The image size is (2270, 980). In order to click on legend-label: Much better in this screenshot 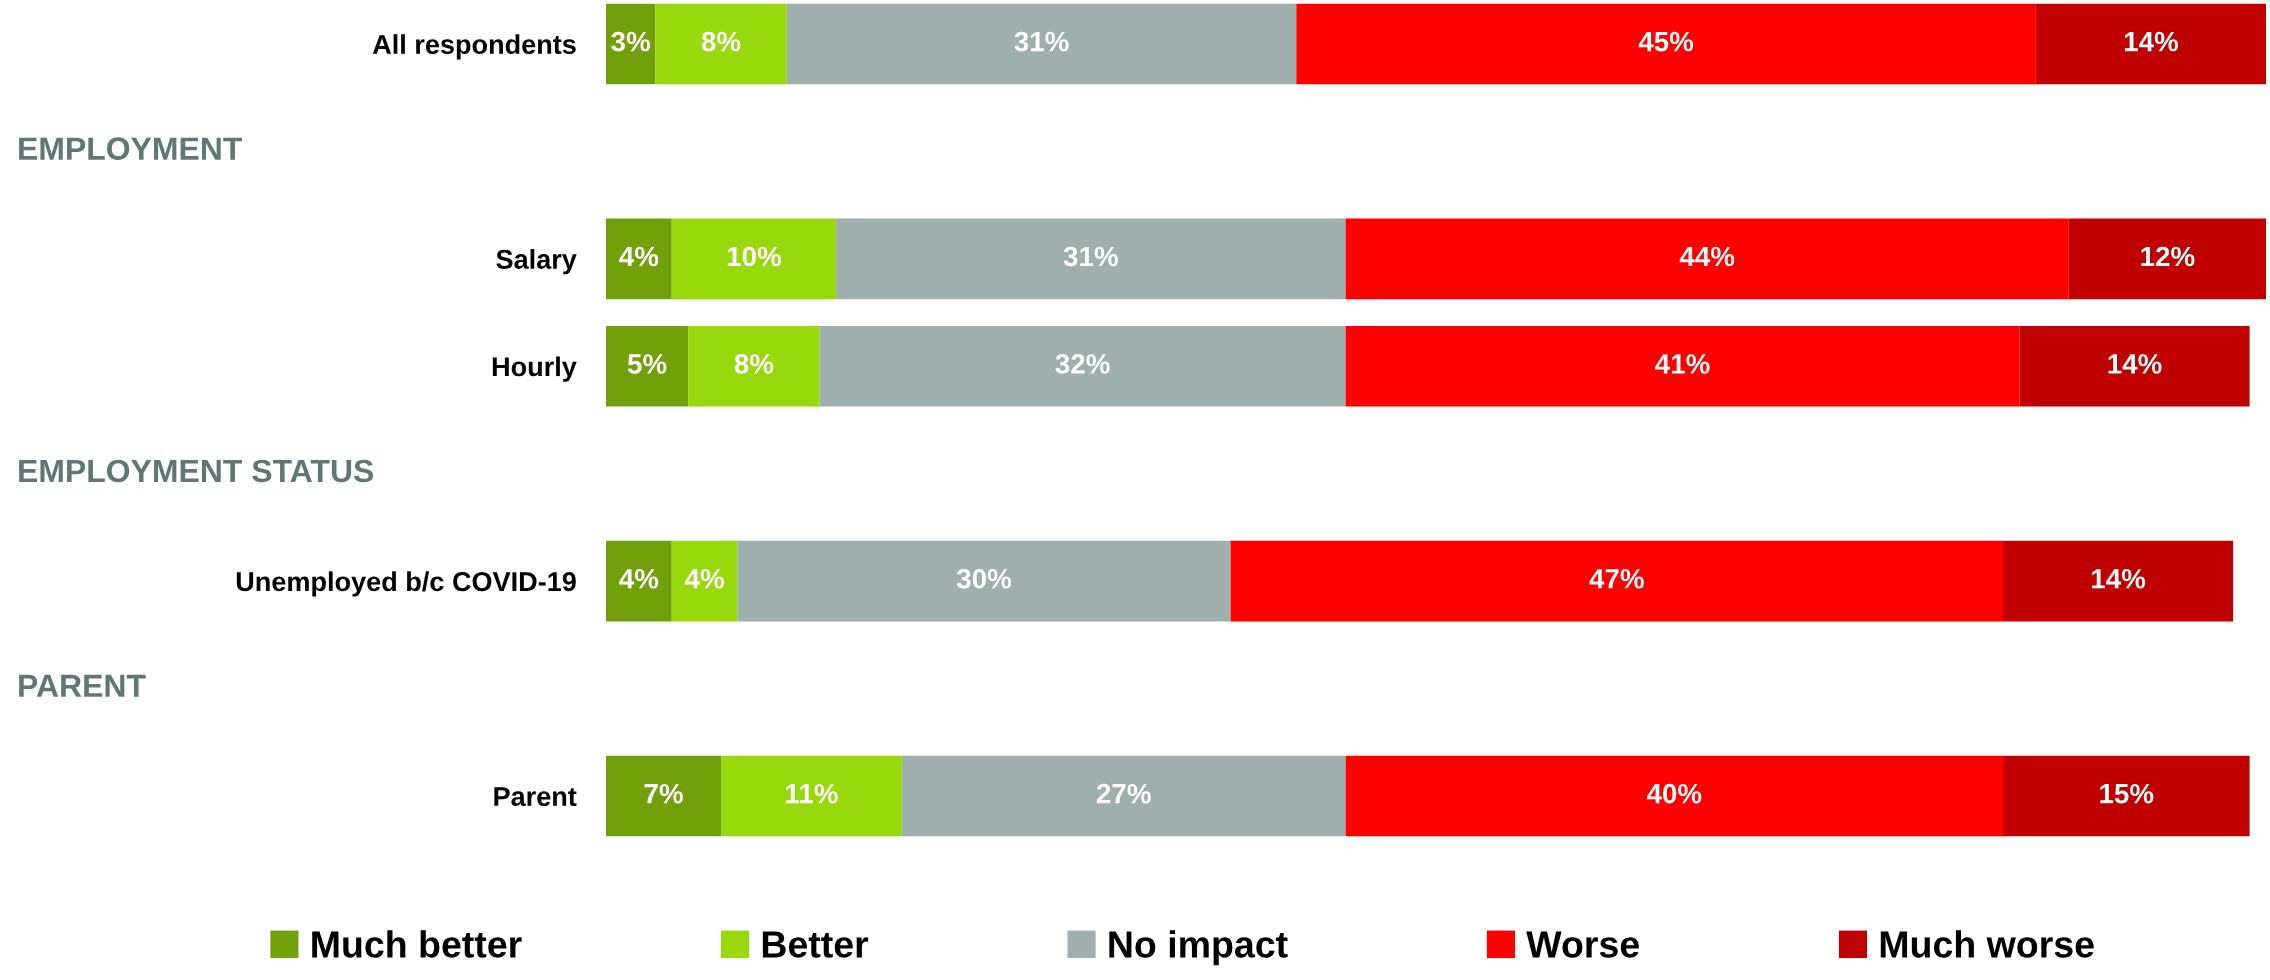, I will do `click(417, 944)`.